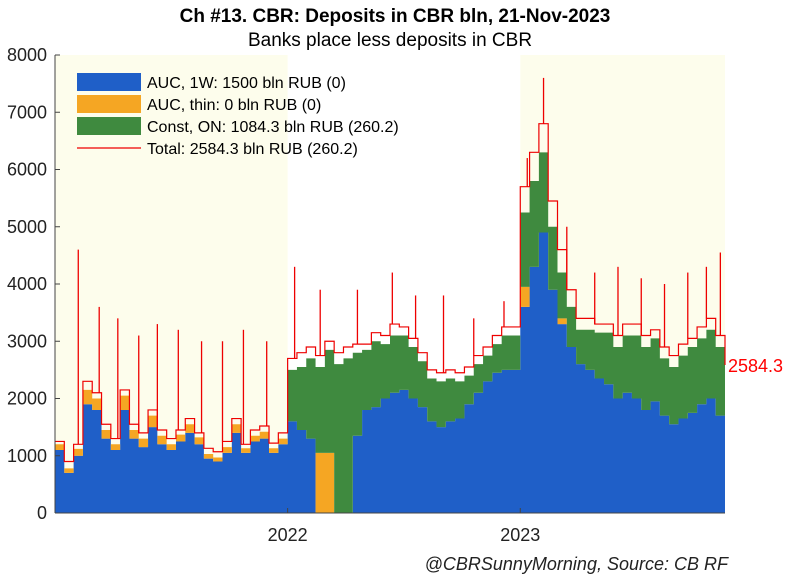 This screenshot has height=578, width=790. What do you see at coordinates (42, 513) in the screenshot?
I see `y-tick-label-0: 0` at bounding box center [42, 513].